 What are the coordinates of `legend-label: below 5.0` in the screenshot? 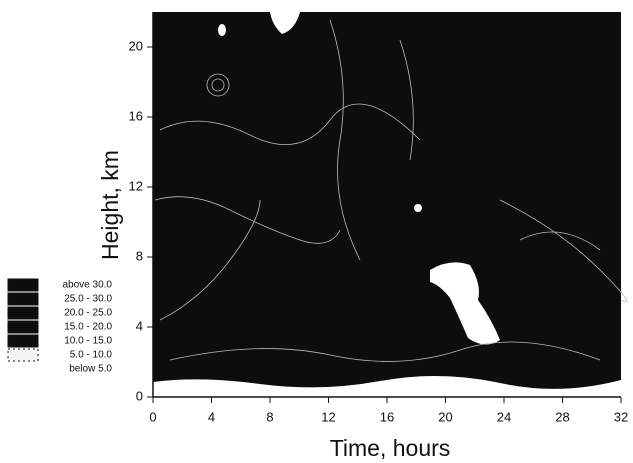 It's located at (90, 369).